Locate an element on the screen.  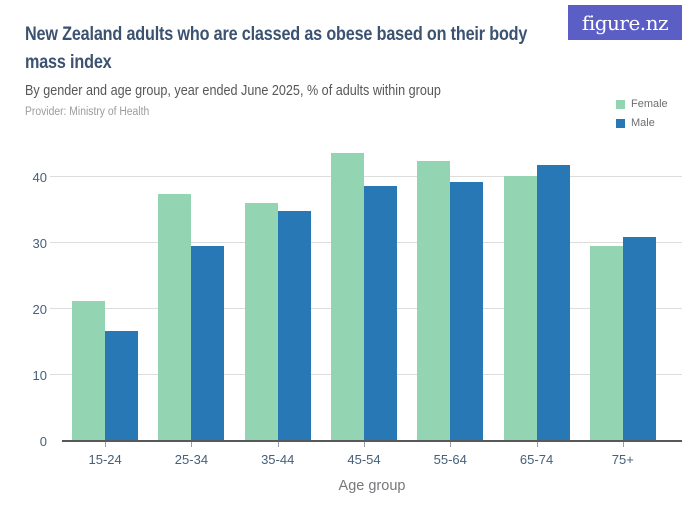
bar-group-25-34: 25-34 is located at coordinates (191, 309).